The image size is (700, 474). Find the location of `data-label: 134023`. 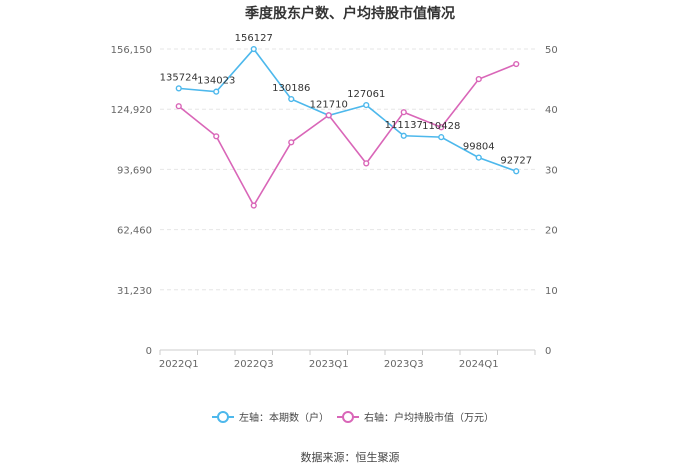

data-label: 134023 is located at coordinates (216, 81).